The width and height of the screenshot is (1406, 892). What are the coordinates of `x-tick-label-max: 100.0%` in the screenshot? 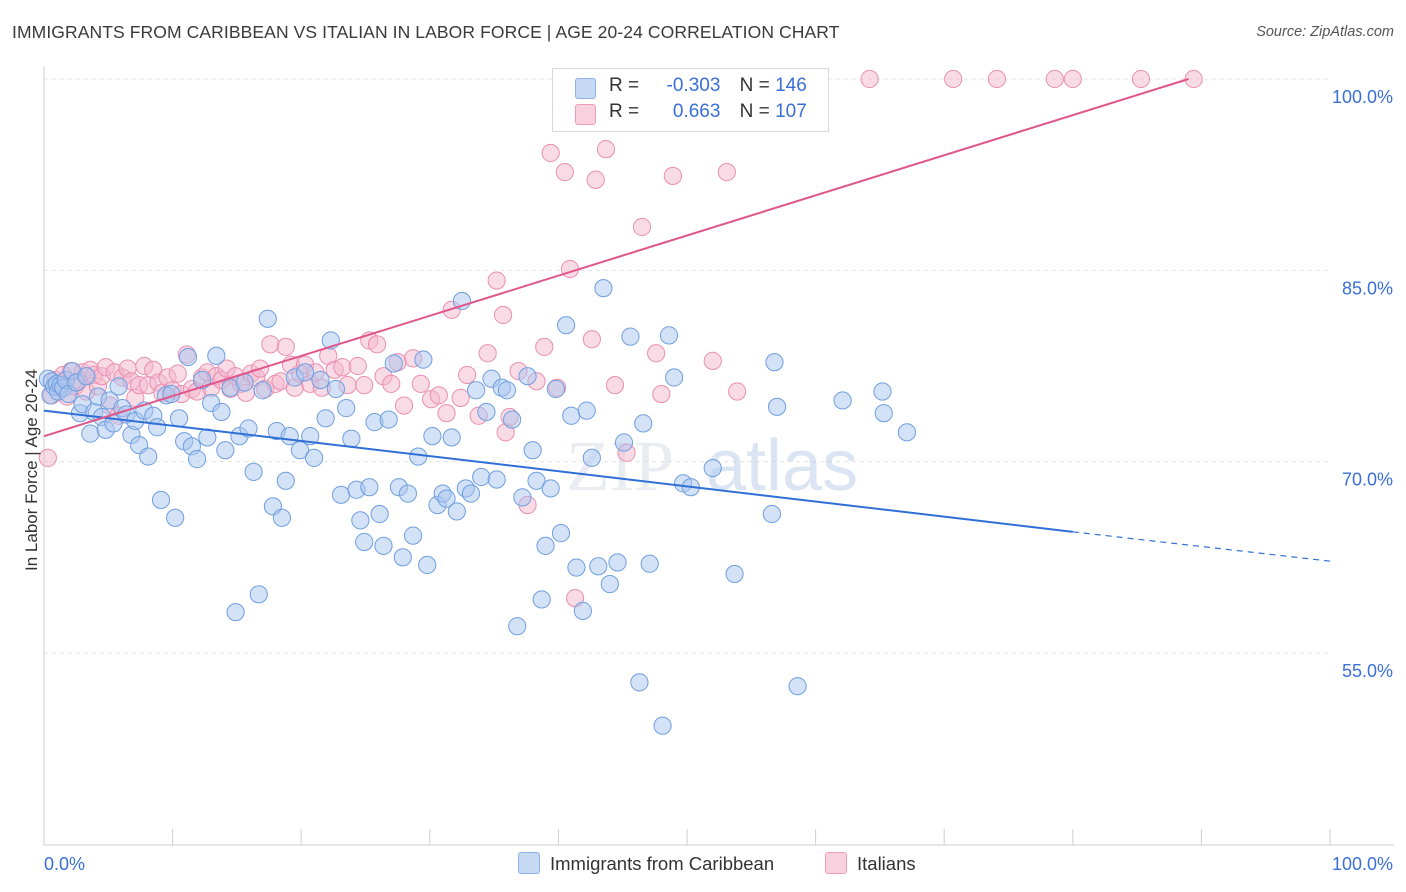 It's located at (1362, 864).